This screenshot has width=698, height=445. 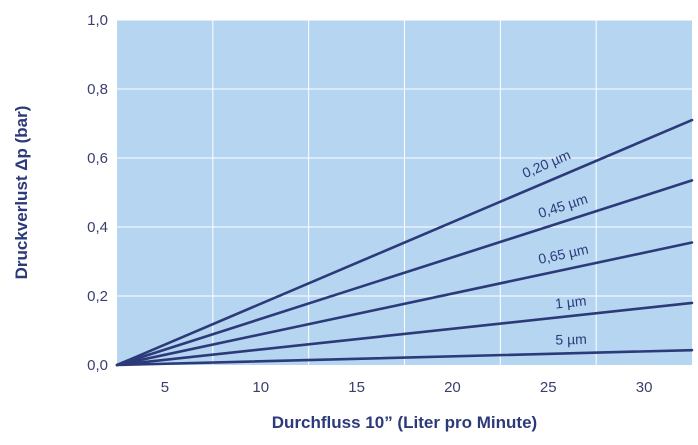 I want to click on x-tick-label: 25, so click(x=548, y=387).